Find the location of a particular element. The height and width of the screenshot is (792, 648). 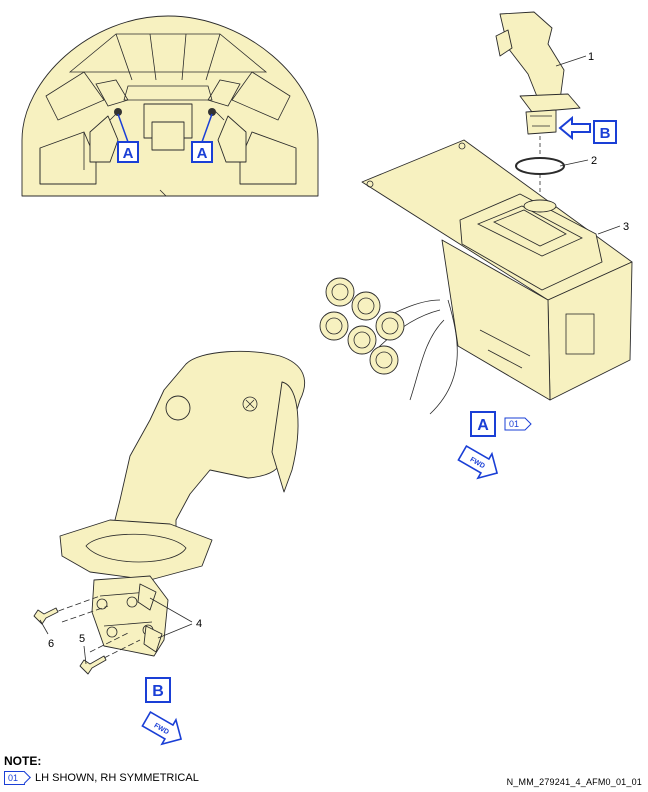

fwd-arrow-b-icon: FWD is located at coordinates (162, 728).